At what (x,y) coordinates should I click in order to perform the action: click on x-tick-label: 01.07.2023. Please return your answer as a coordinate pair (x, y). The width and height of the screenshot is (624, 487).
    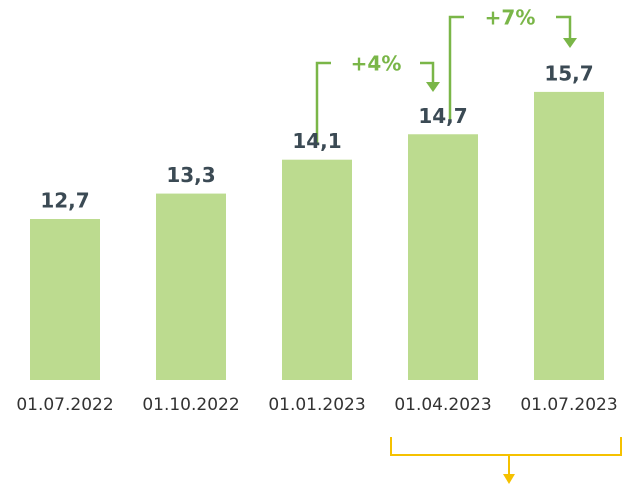
    Looking at the image, I should click on (568, 405).